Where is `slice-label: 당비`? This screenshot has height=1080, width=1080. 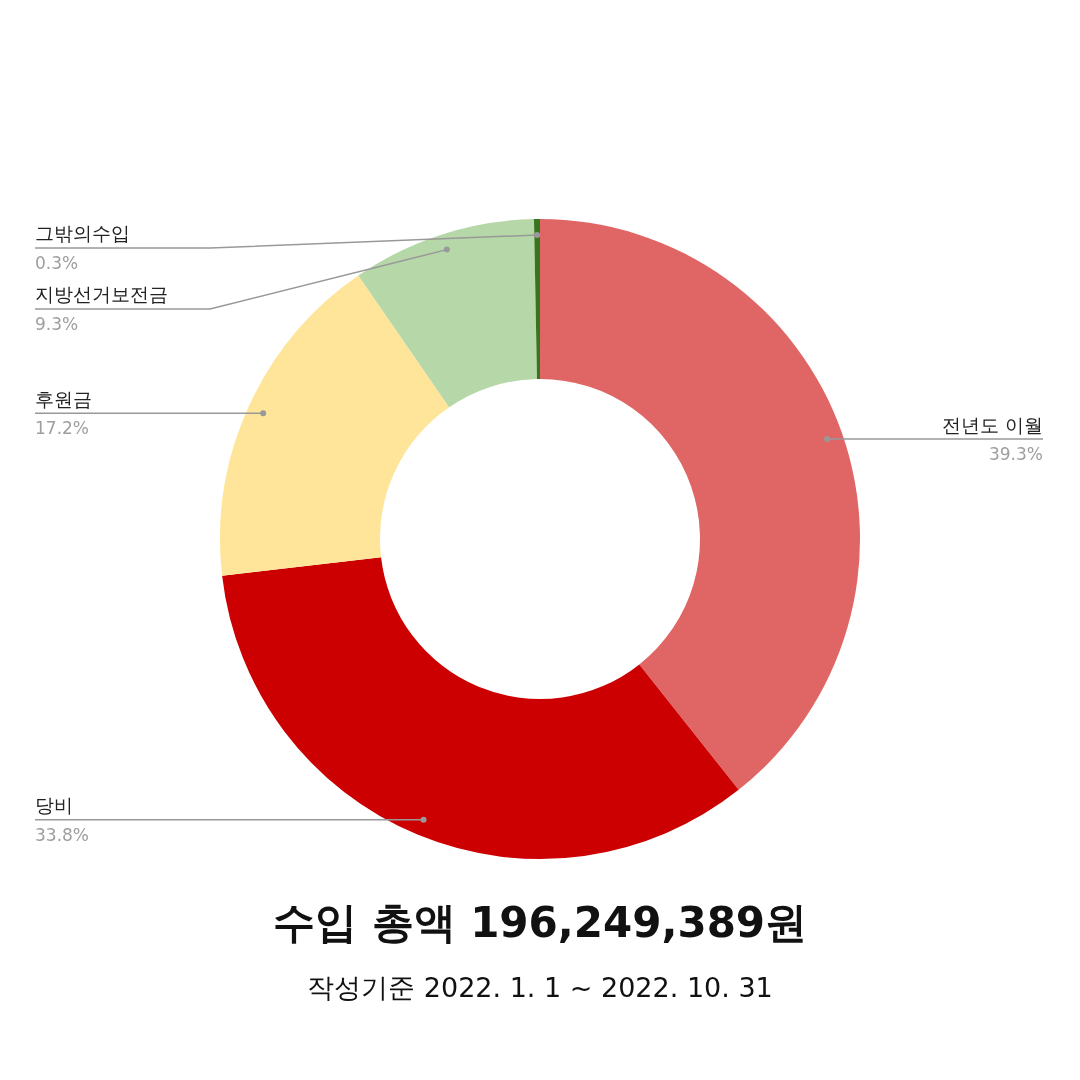 slice-label: 당비 is located at coordinates (54, 805).